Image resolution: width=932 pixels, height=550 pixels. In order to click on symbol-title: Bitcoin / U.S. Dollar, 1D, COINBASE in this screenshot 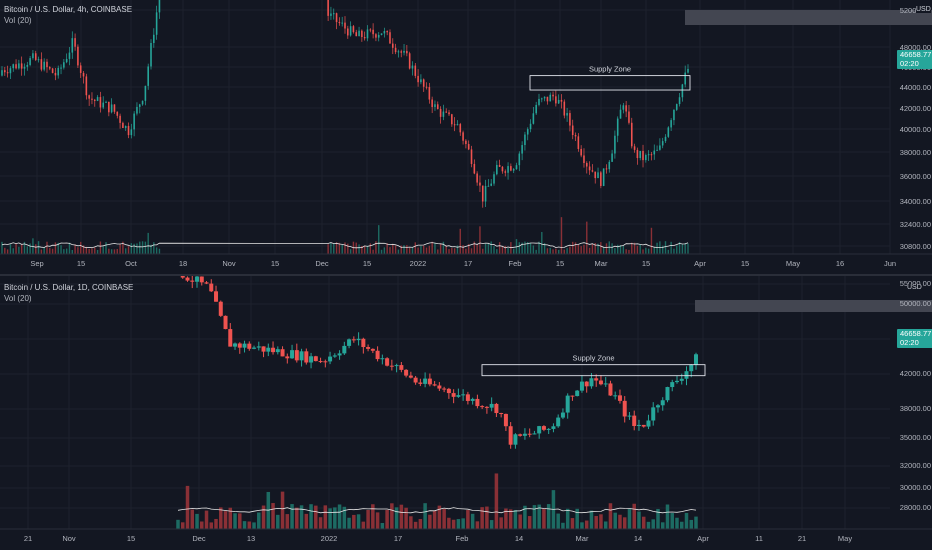, I will do `click(69, 287)`.